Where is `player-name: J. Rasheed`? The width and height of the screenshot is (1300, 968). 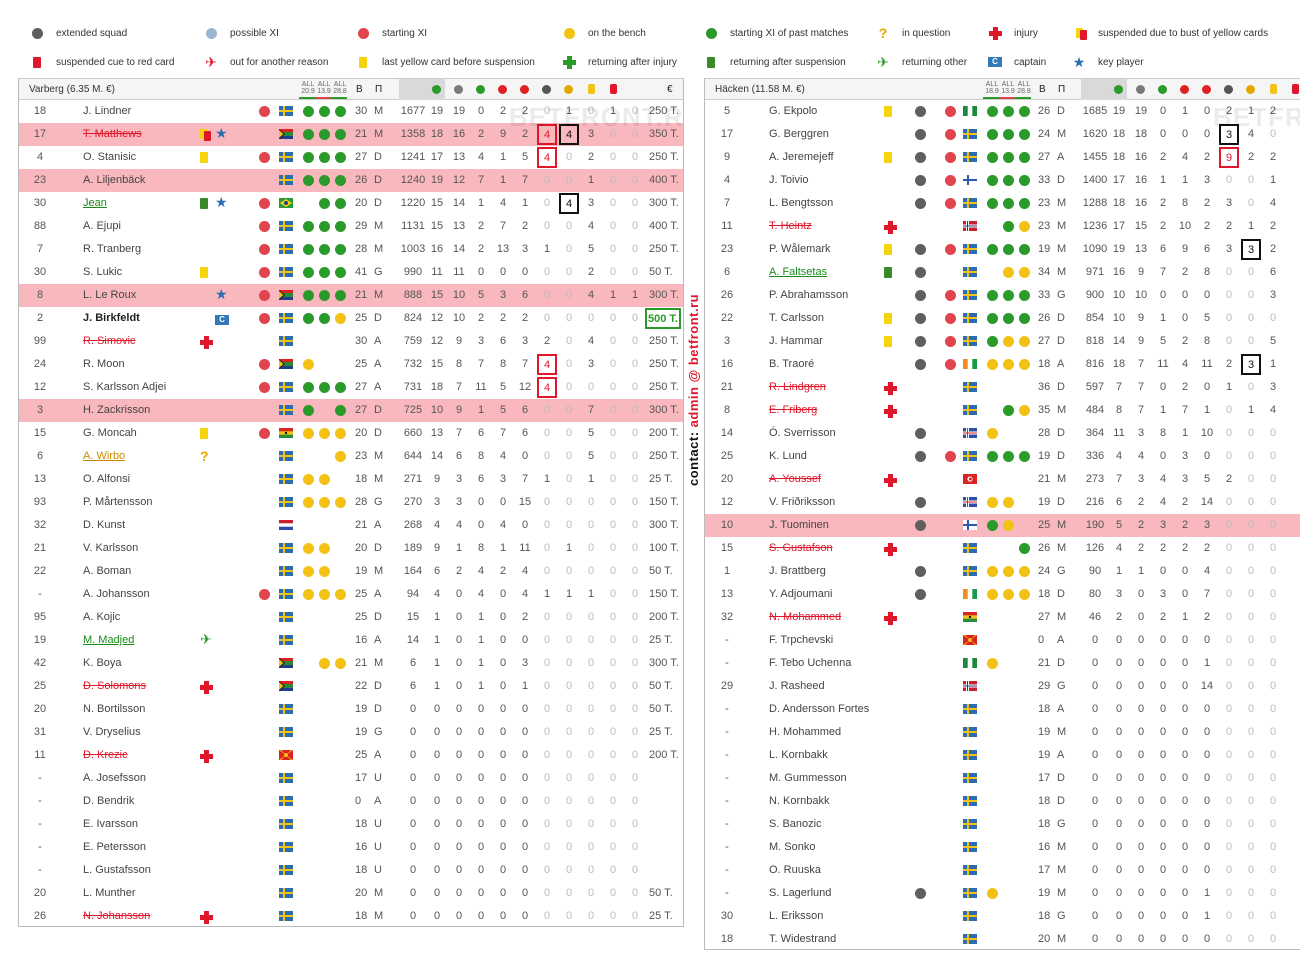
player-name: J. Rasheed is located at coordinates (797, 686).